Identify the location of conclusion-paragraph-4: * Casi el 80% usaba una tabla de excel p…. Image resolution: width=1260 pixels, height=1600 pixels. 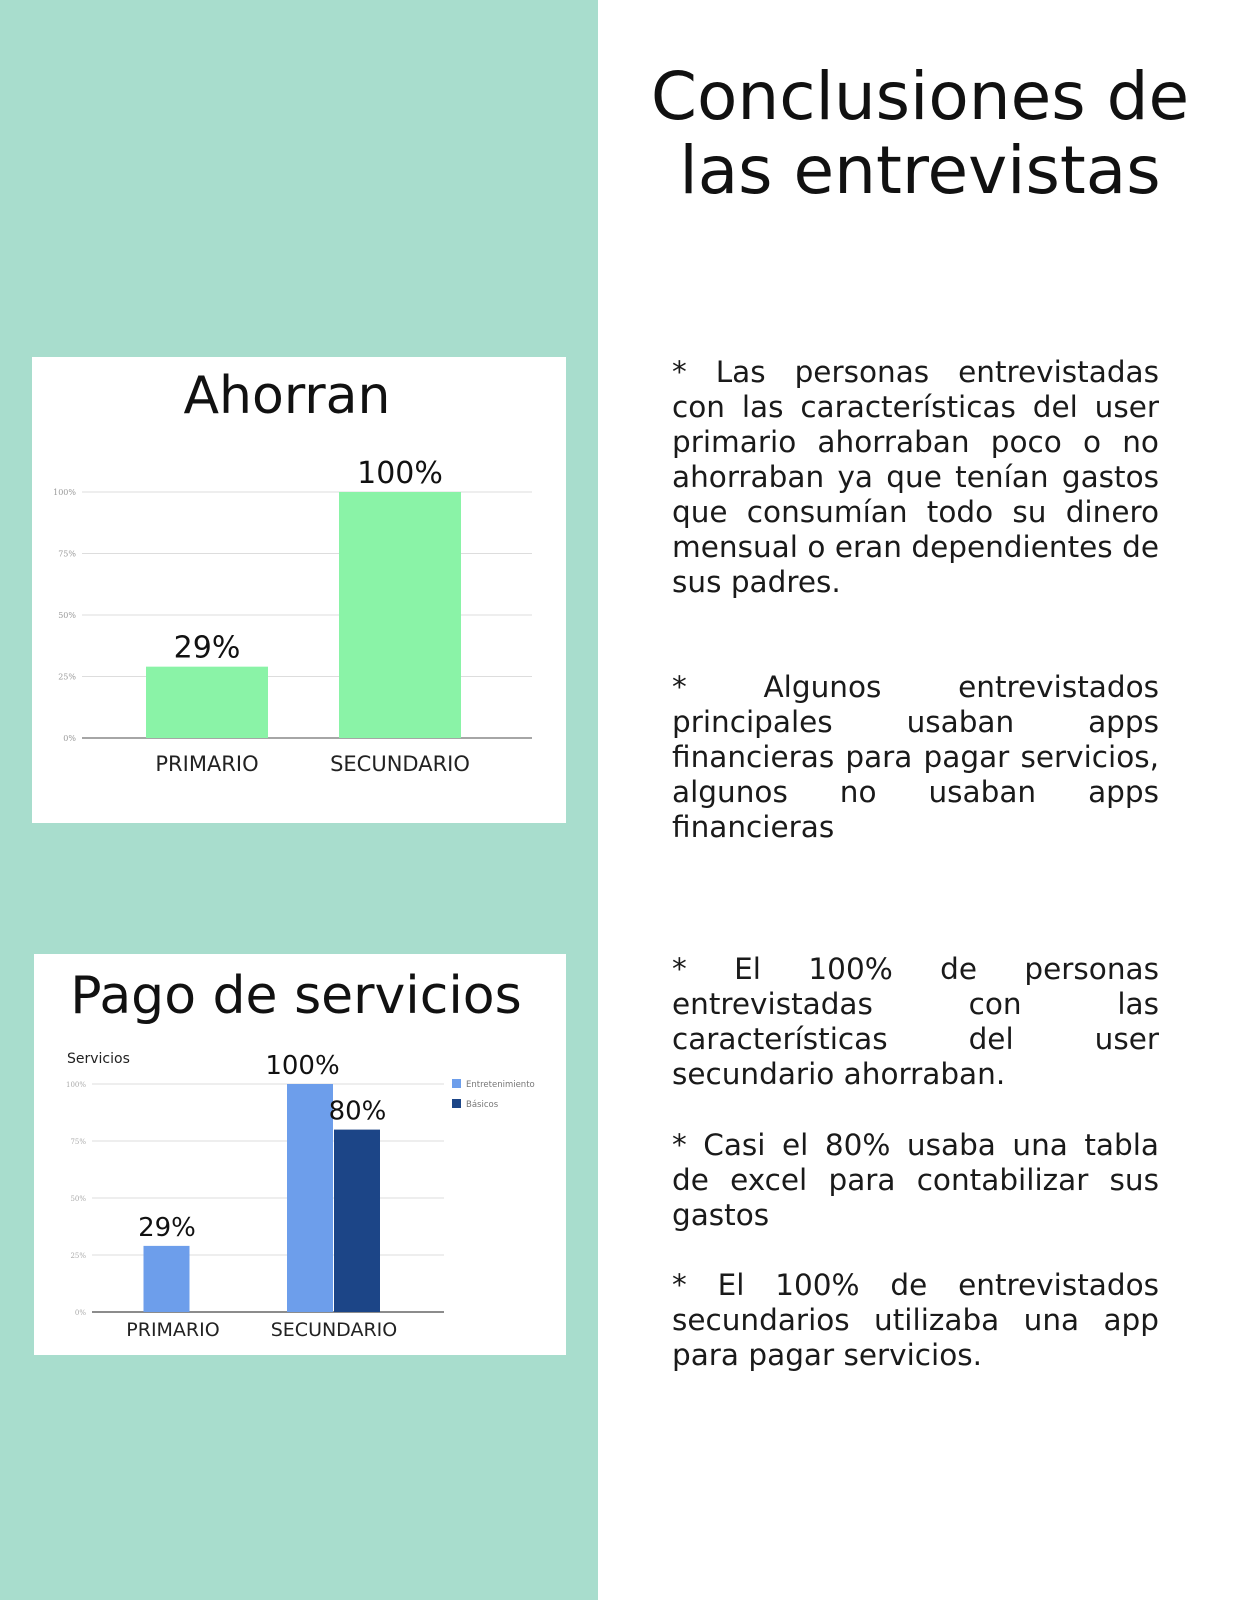
(915, 1180).